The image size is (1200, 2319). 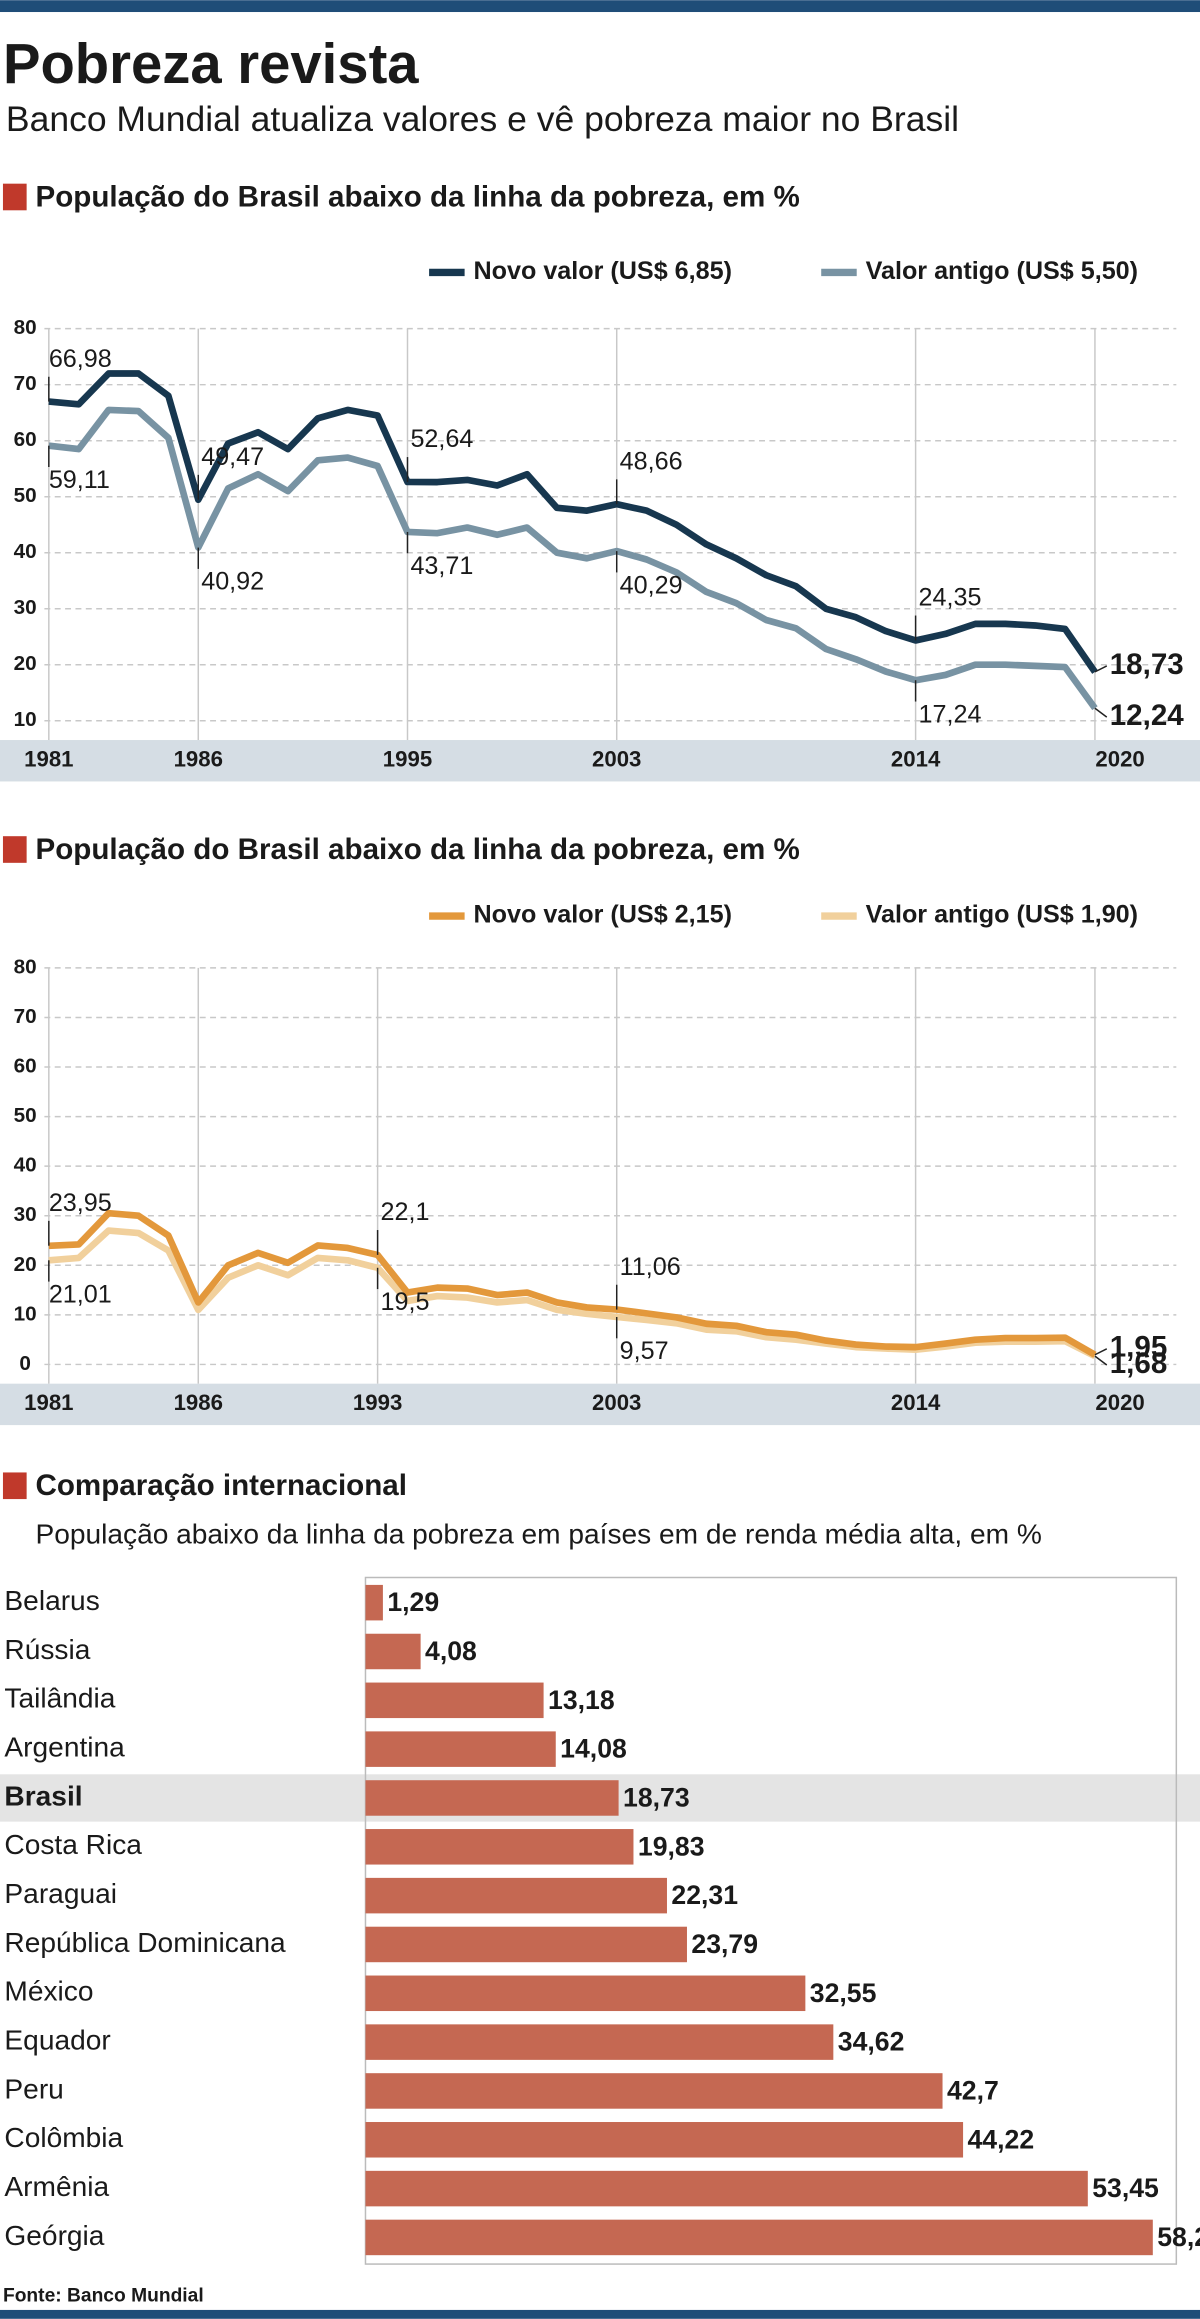 What do you see at coordinates (1001, 2139) in the screenshot?
I see `value-label: 44,22` at bounding box center [1001, 2139].